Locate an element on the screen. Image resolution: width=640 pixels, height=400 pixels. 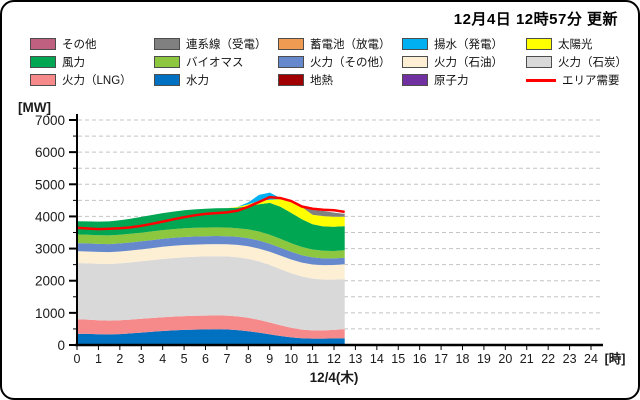
svg-text: 3 is located at coordinates (141, 359).